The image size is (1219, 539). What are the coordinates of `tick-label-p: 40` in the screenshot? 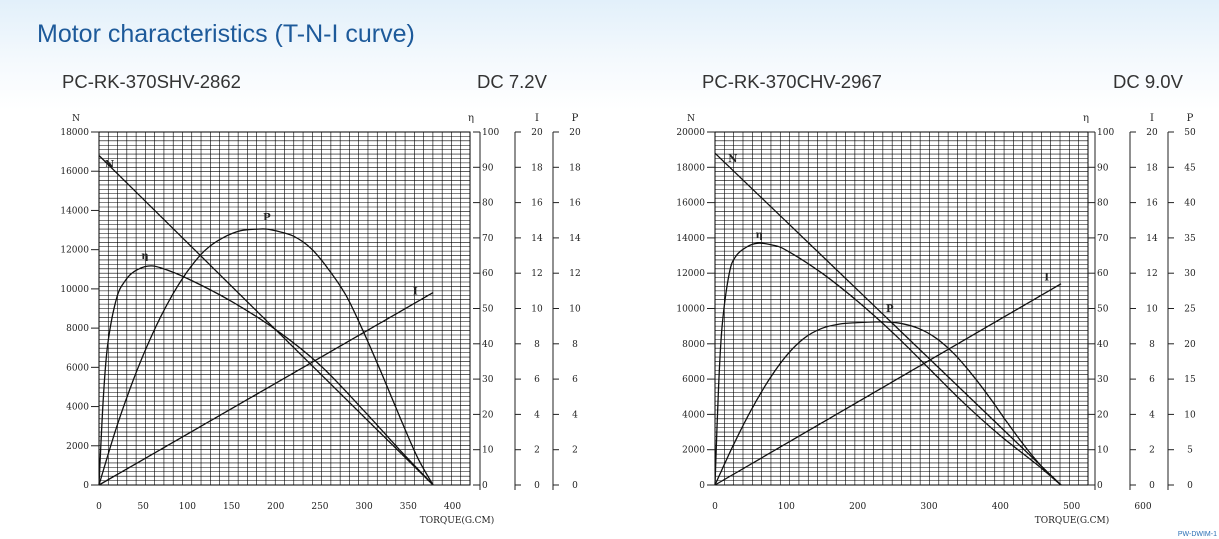 It's located at (1190, 204).